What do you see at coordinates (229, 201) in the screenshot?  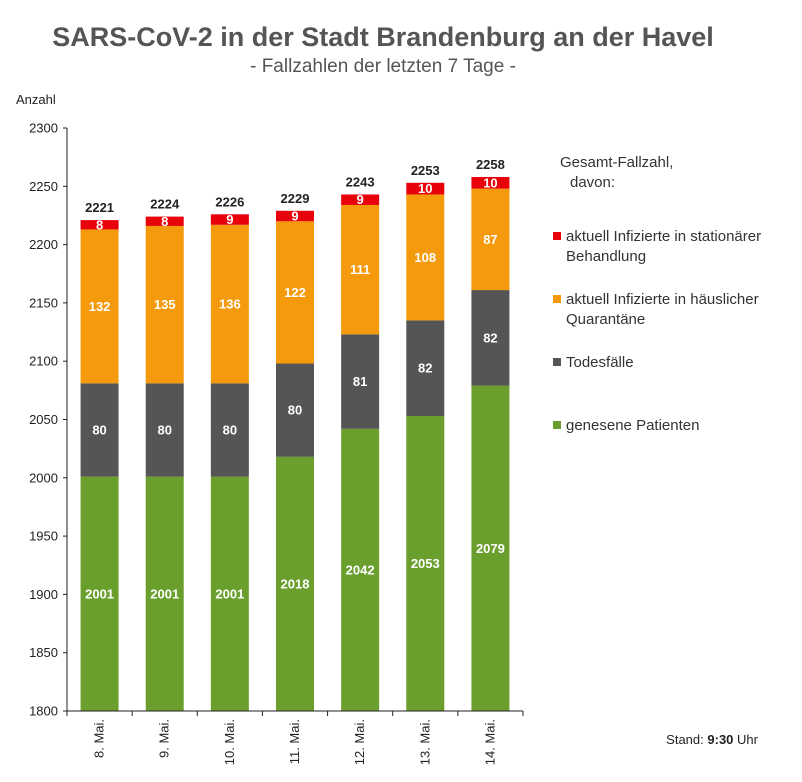 I see `bar-total-label: 2226` at bounding box center [229, 201].